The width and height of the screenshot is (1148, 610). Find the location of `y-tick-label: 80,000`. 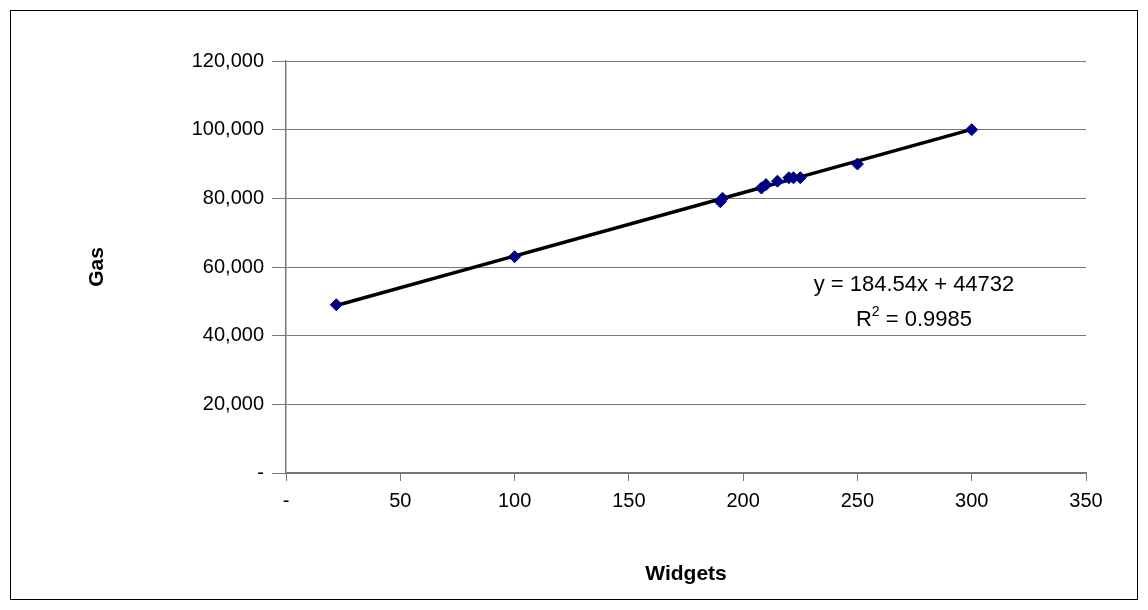

y-tick-label: 80,000 is located at coordinates (233, 196).